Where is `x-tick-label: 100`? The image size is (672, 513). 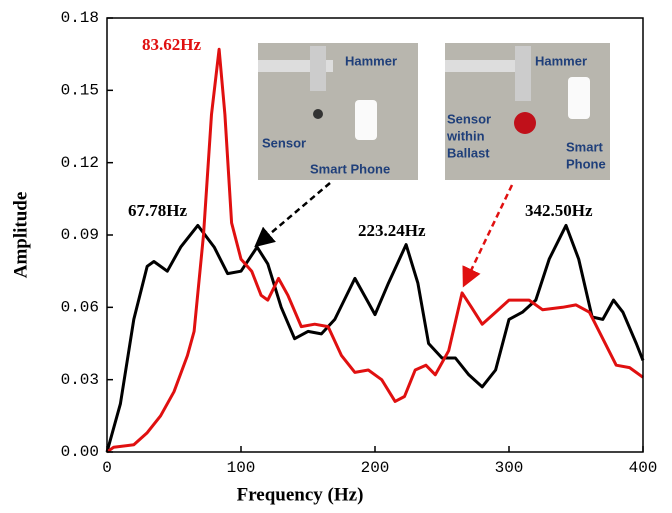
x-tick-label: 100 is located at coordinates (241, 468).